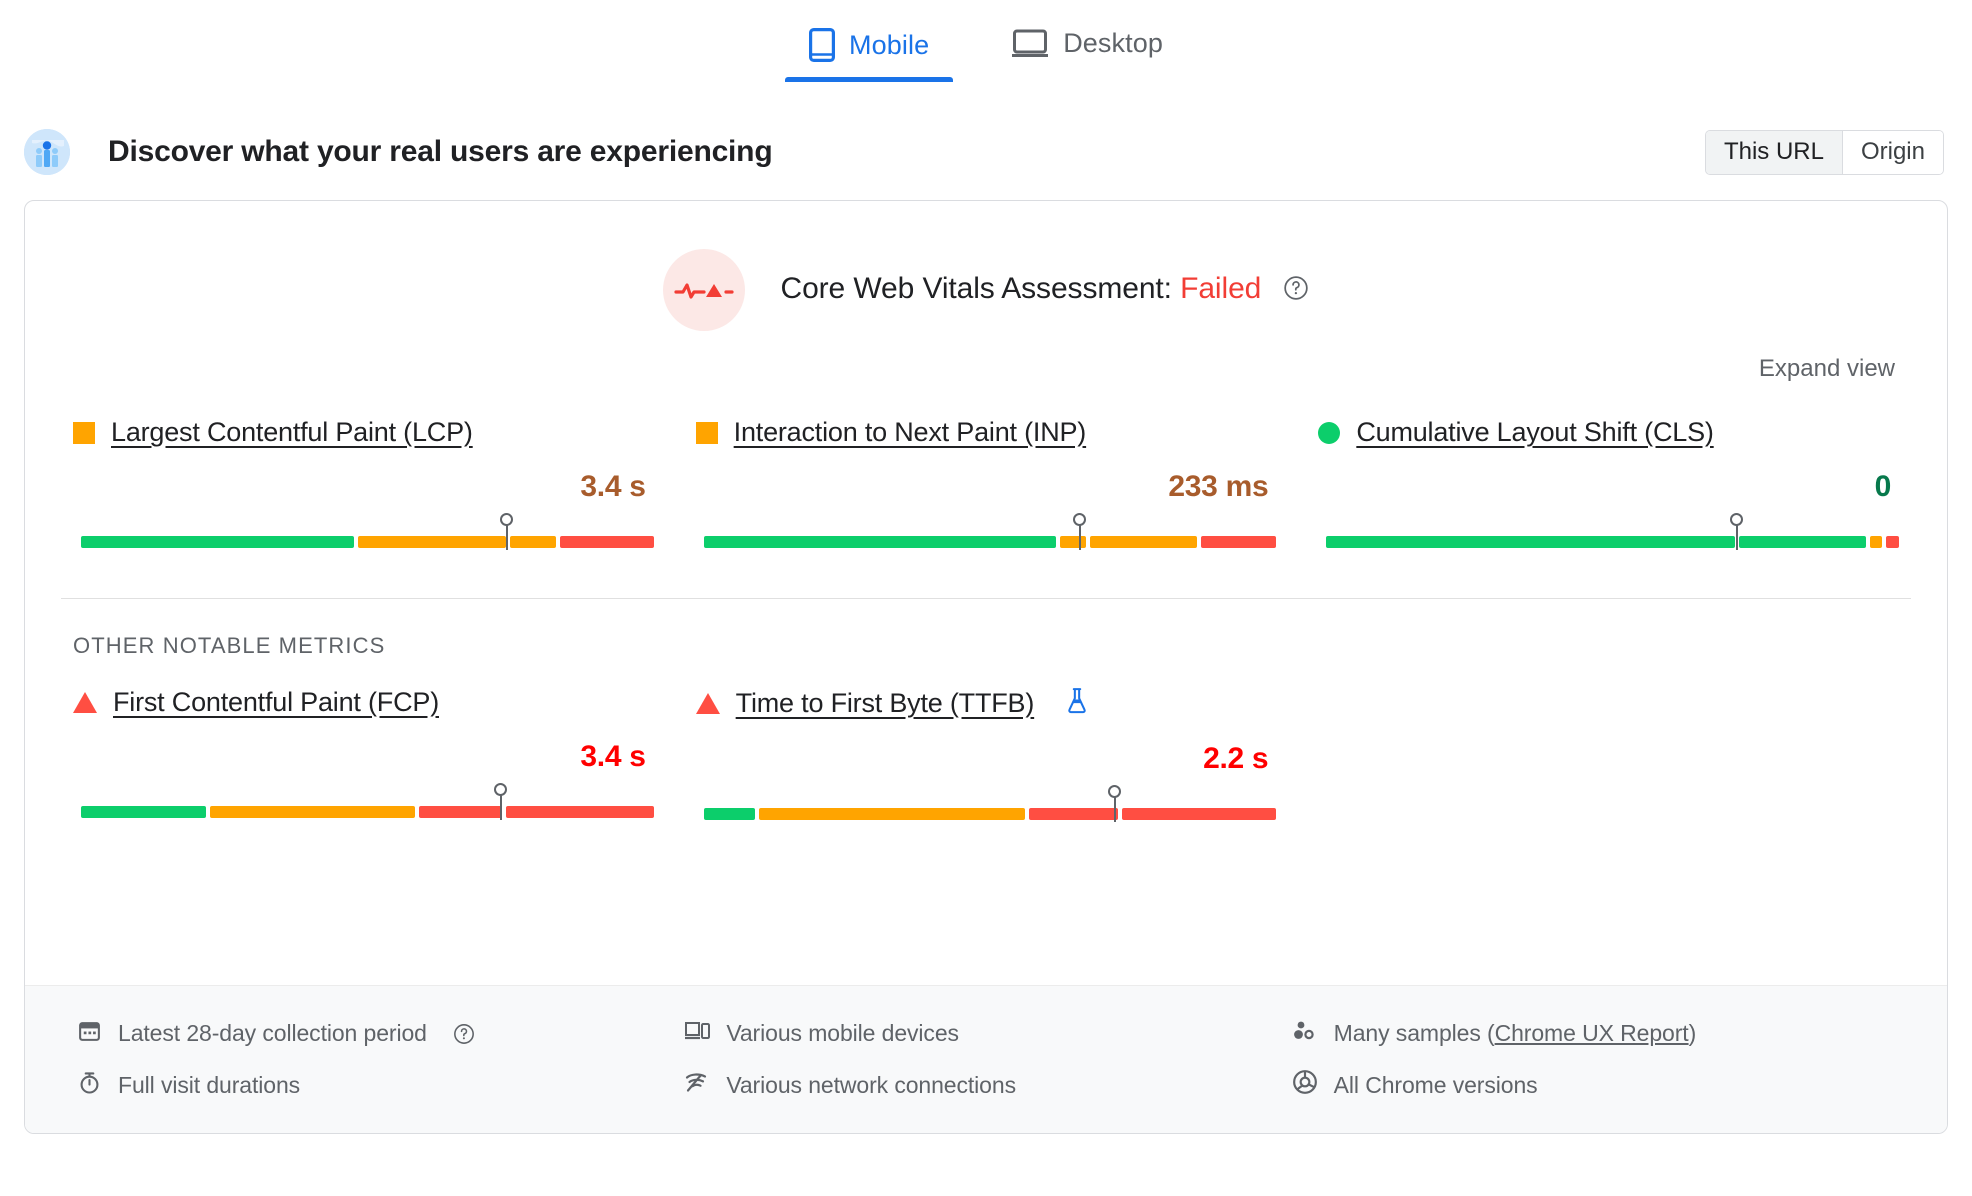  I want to click on metric-ttfb-bar, so click(986, 806).